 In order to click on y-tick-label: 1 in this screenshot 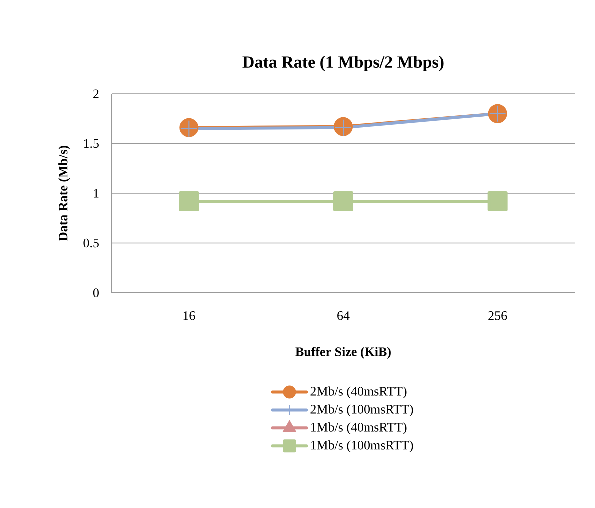, I will do `click(96, 193)`.